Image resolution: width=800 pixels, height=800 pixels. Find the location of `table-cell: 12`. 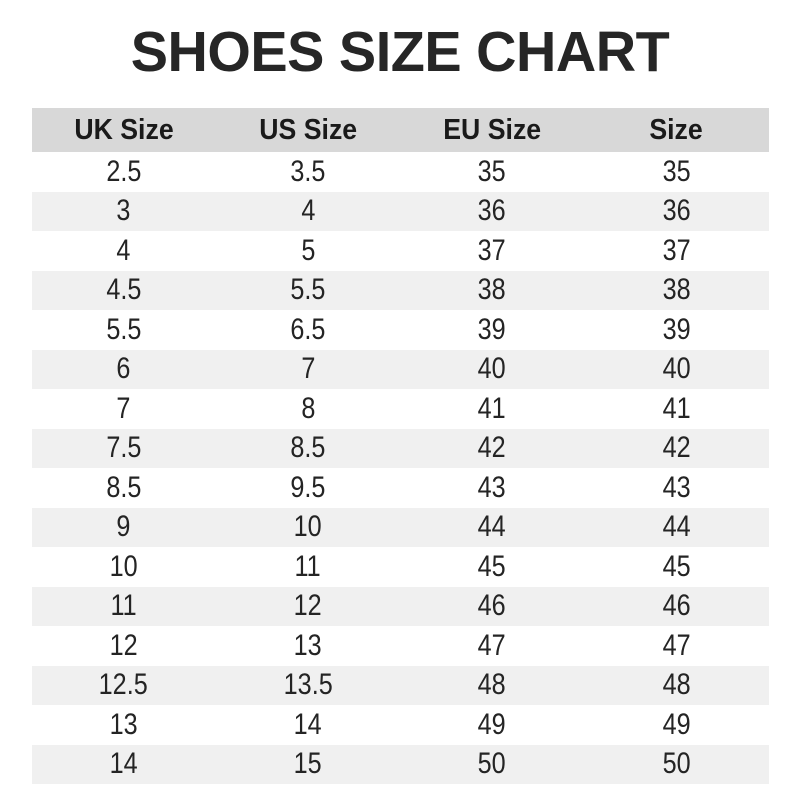

table-cell: 12 is located at coordinates (124, 646).